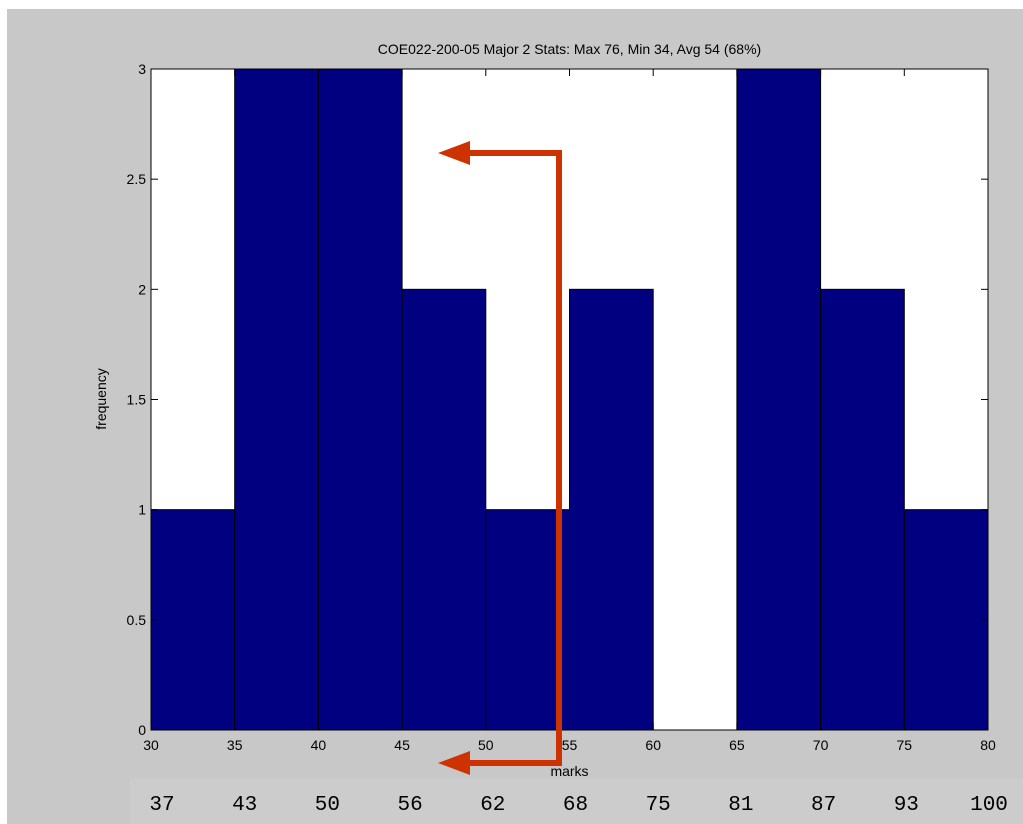 Image resolution: width=1023 pixels, height=824 pixels. What do you see at coordinates (137, 400) in the screenshot?
I see `y-tick-label: 1.5` at bounding box center [137, 400].